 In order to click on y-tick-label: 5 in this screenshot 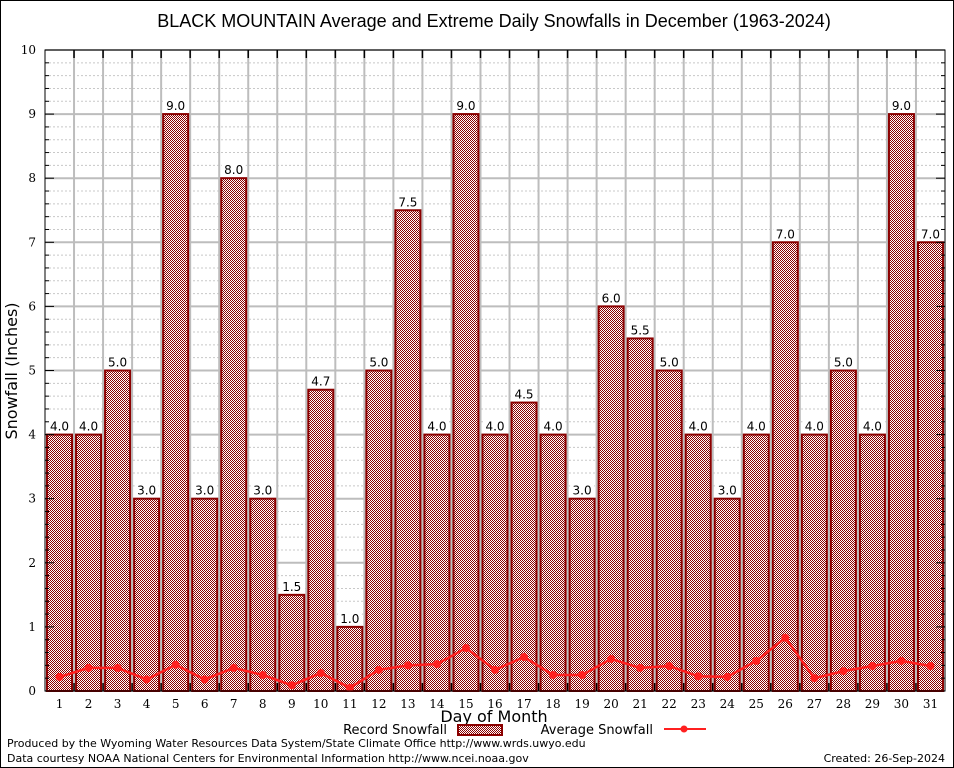, I will do `click(32, 371)`.